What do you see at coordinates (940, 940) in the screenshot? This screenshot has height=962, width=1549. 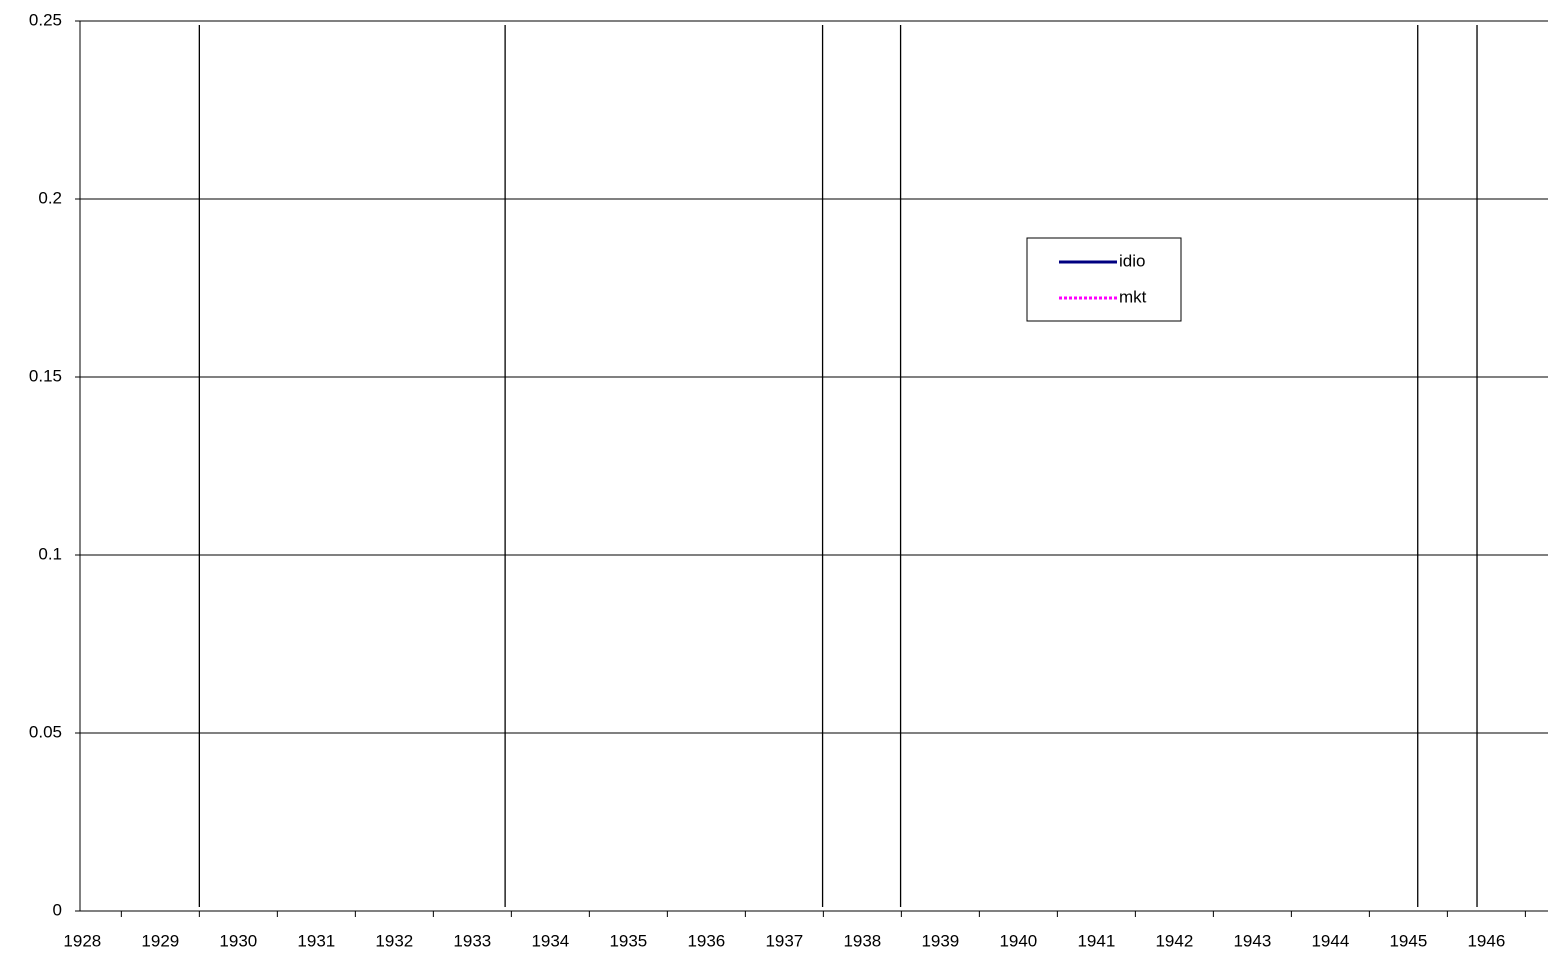 I see `x-tick-label: 1939` at bounding box center [940, 940].